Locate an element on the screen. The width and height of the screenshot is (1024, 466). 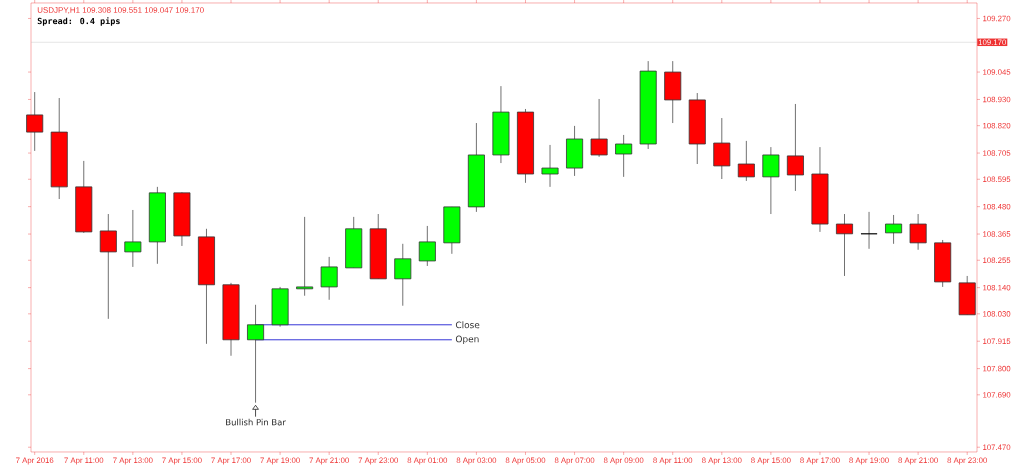
series-label: Close is located at coordinates (467, 325).